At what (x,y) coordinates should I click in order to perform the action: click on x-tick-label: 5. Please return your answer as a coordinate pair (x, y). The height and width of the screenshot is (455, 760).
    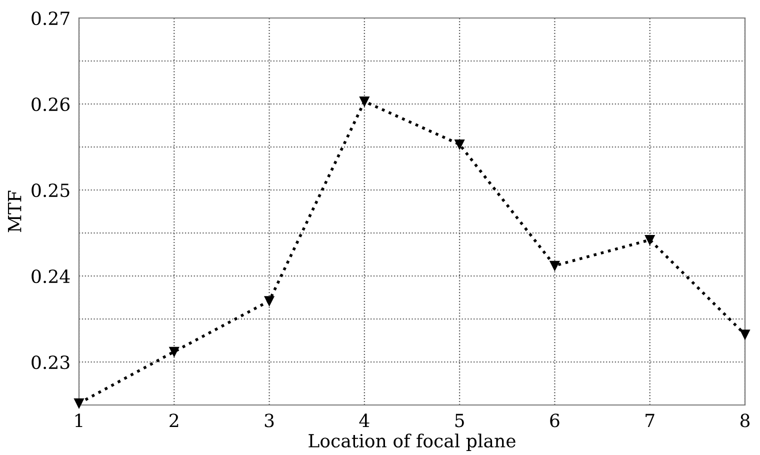
    Looking at the image, I should click on (459, 421).